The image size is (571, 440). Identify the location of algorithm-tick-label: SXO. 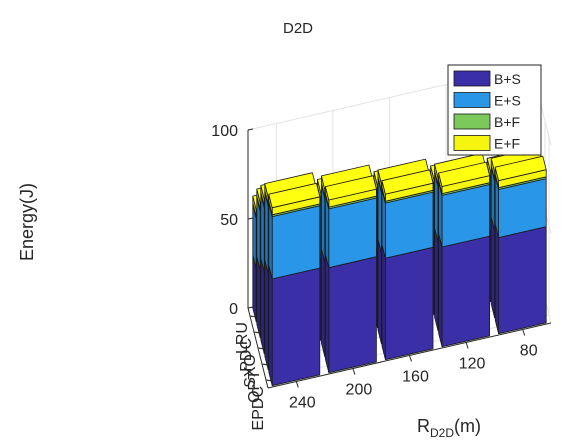
(250, 371).